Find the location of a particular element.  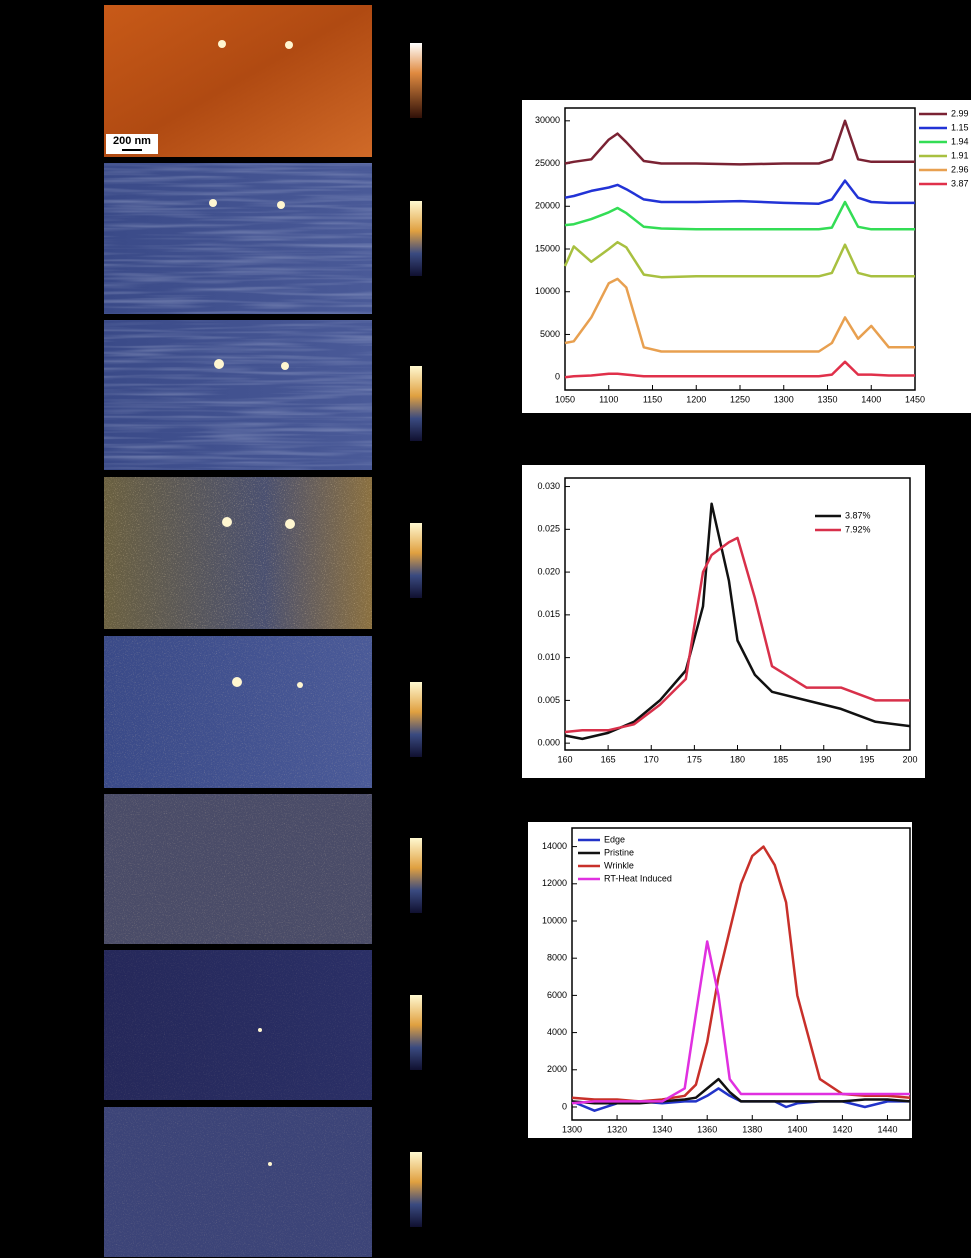

x-tick-label: 1420 is located at coordinates (842, 1129).